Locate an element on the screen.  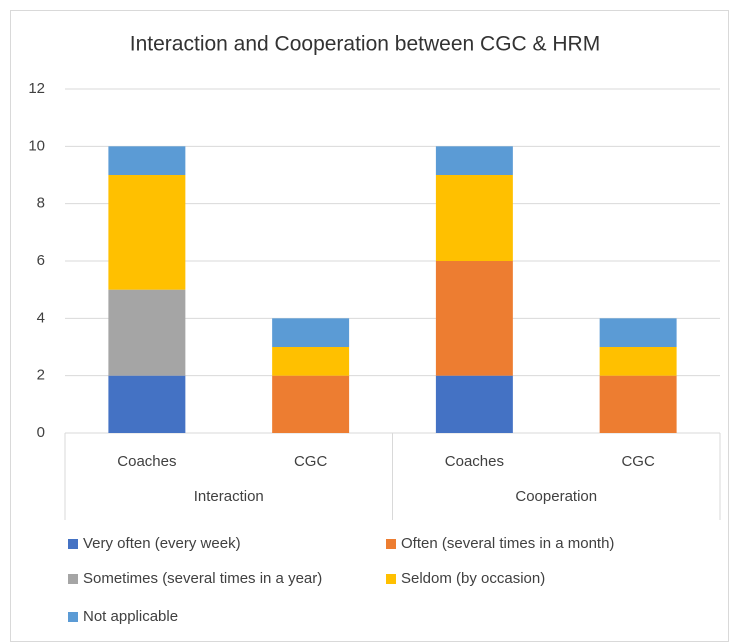
legend-label: Very often (every week) is located at coordinates (162, 543).